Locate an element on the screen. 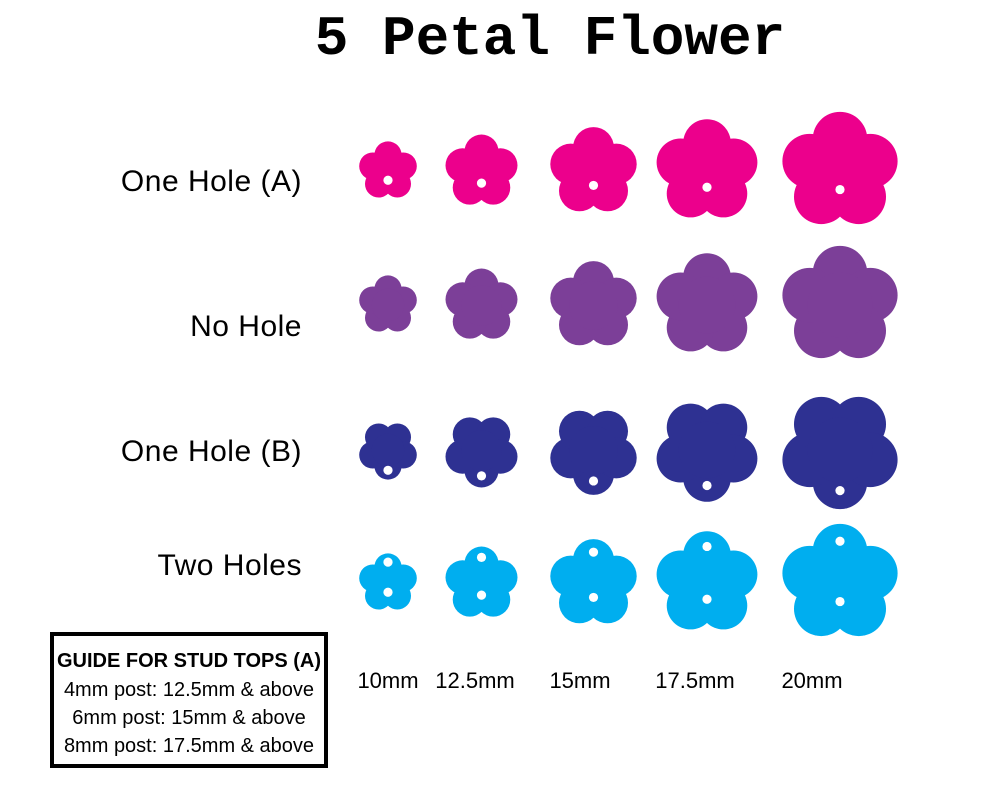 Image resolution: width=1000 pixels, height=800 pixels. flower-no-hole-15mm is located at coordinates (593, 305).